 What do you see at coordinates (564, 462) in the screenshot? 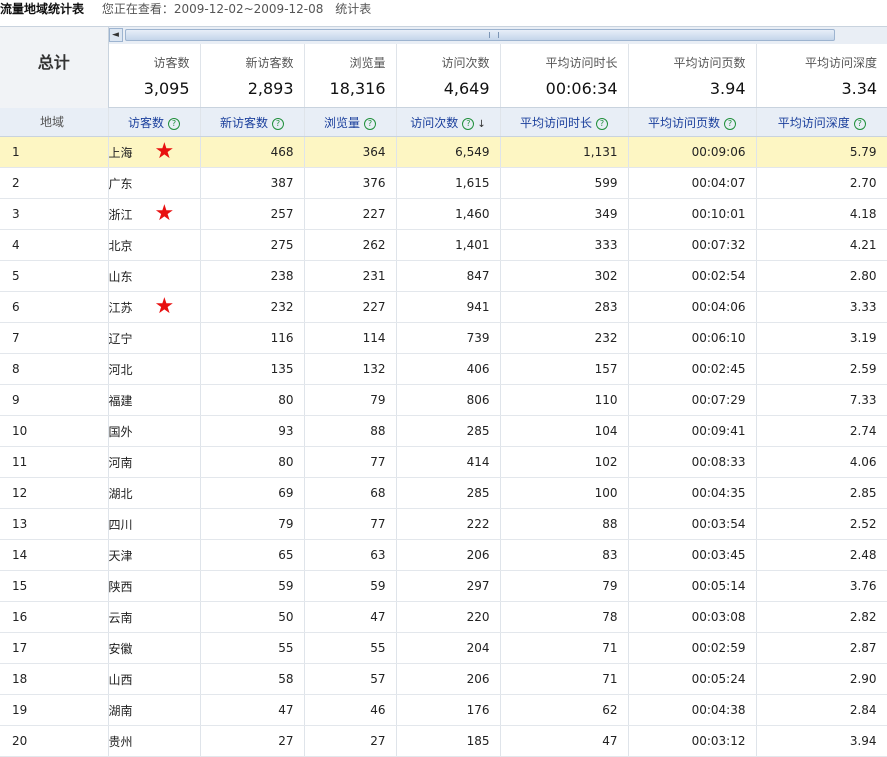
I see `cell-visits: 102` at bounding box center [564, 462].